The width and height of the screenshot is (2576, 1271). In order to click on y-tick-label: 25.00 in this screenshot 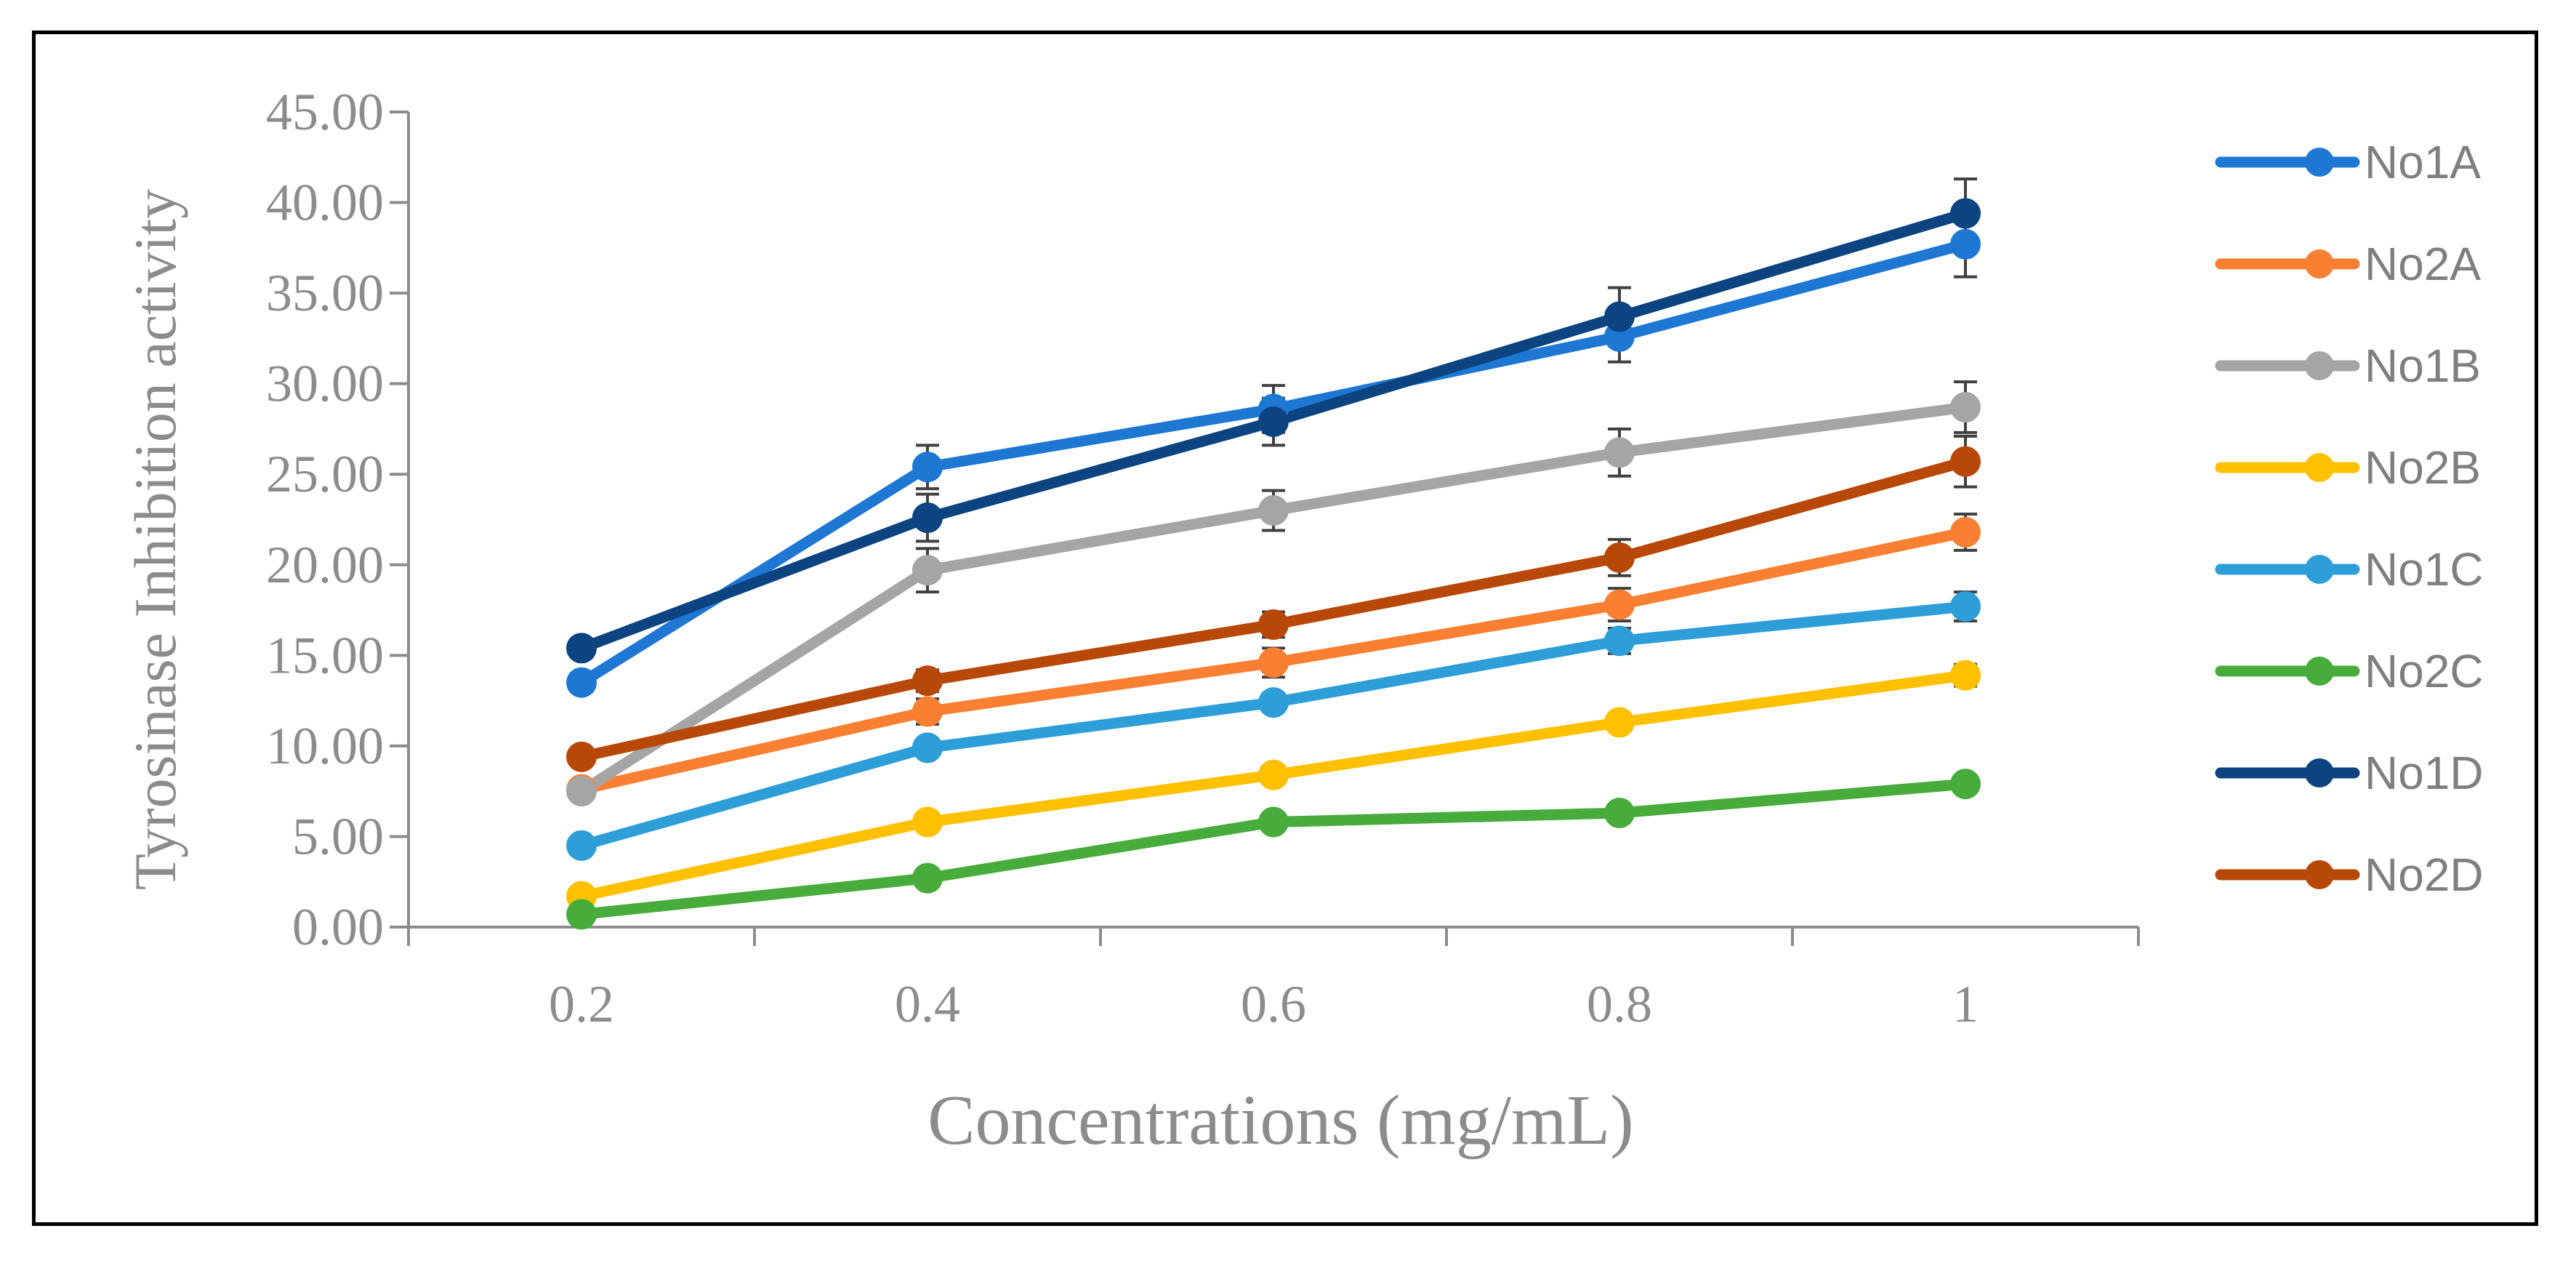, I will do `click(325, 474)`.